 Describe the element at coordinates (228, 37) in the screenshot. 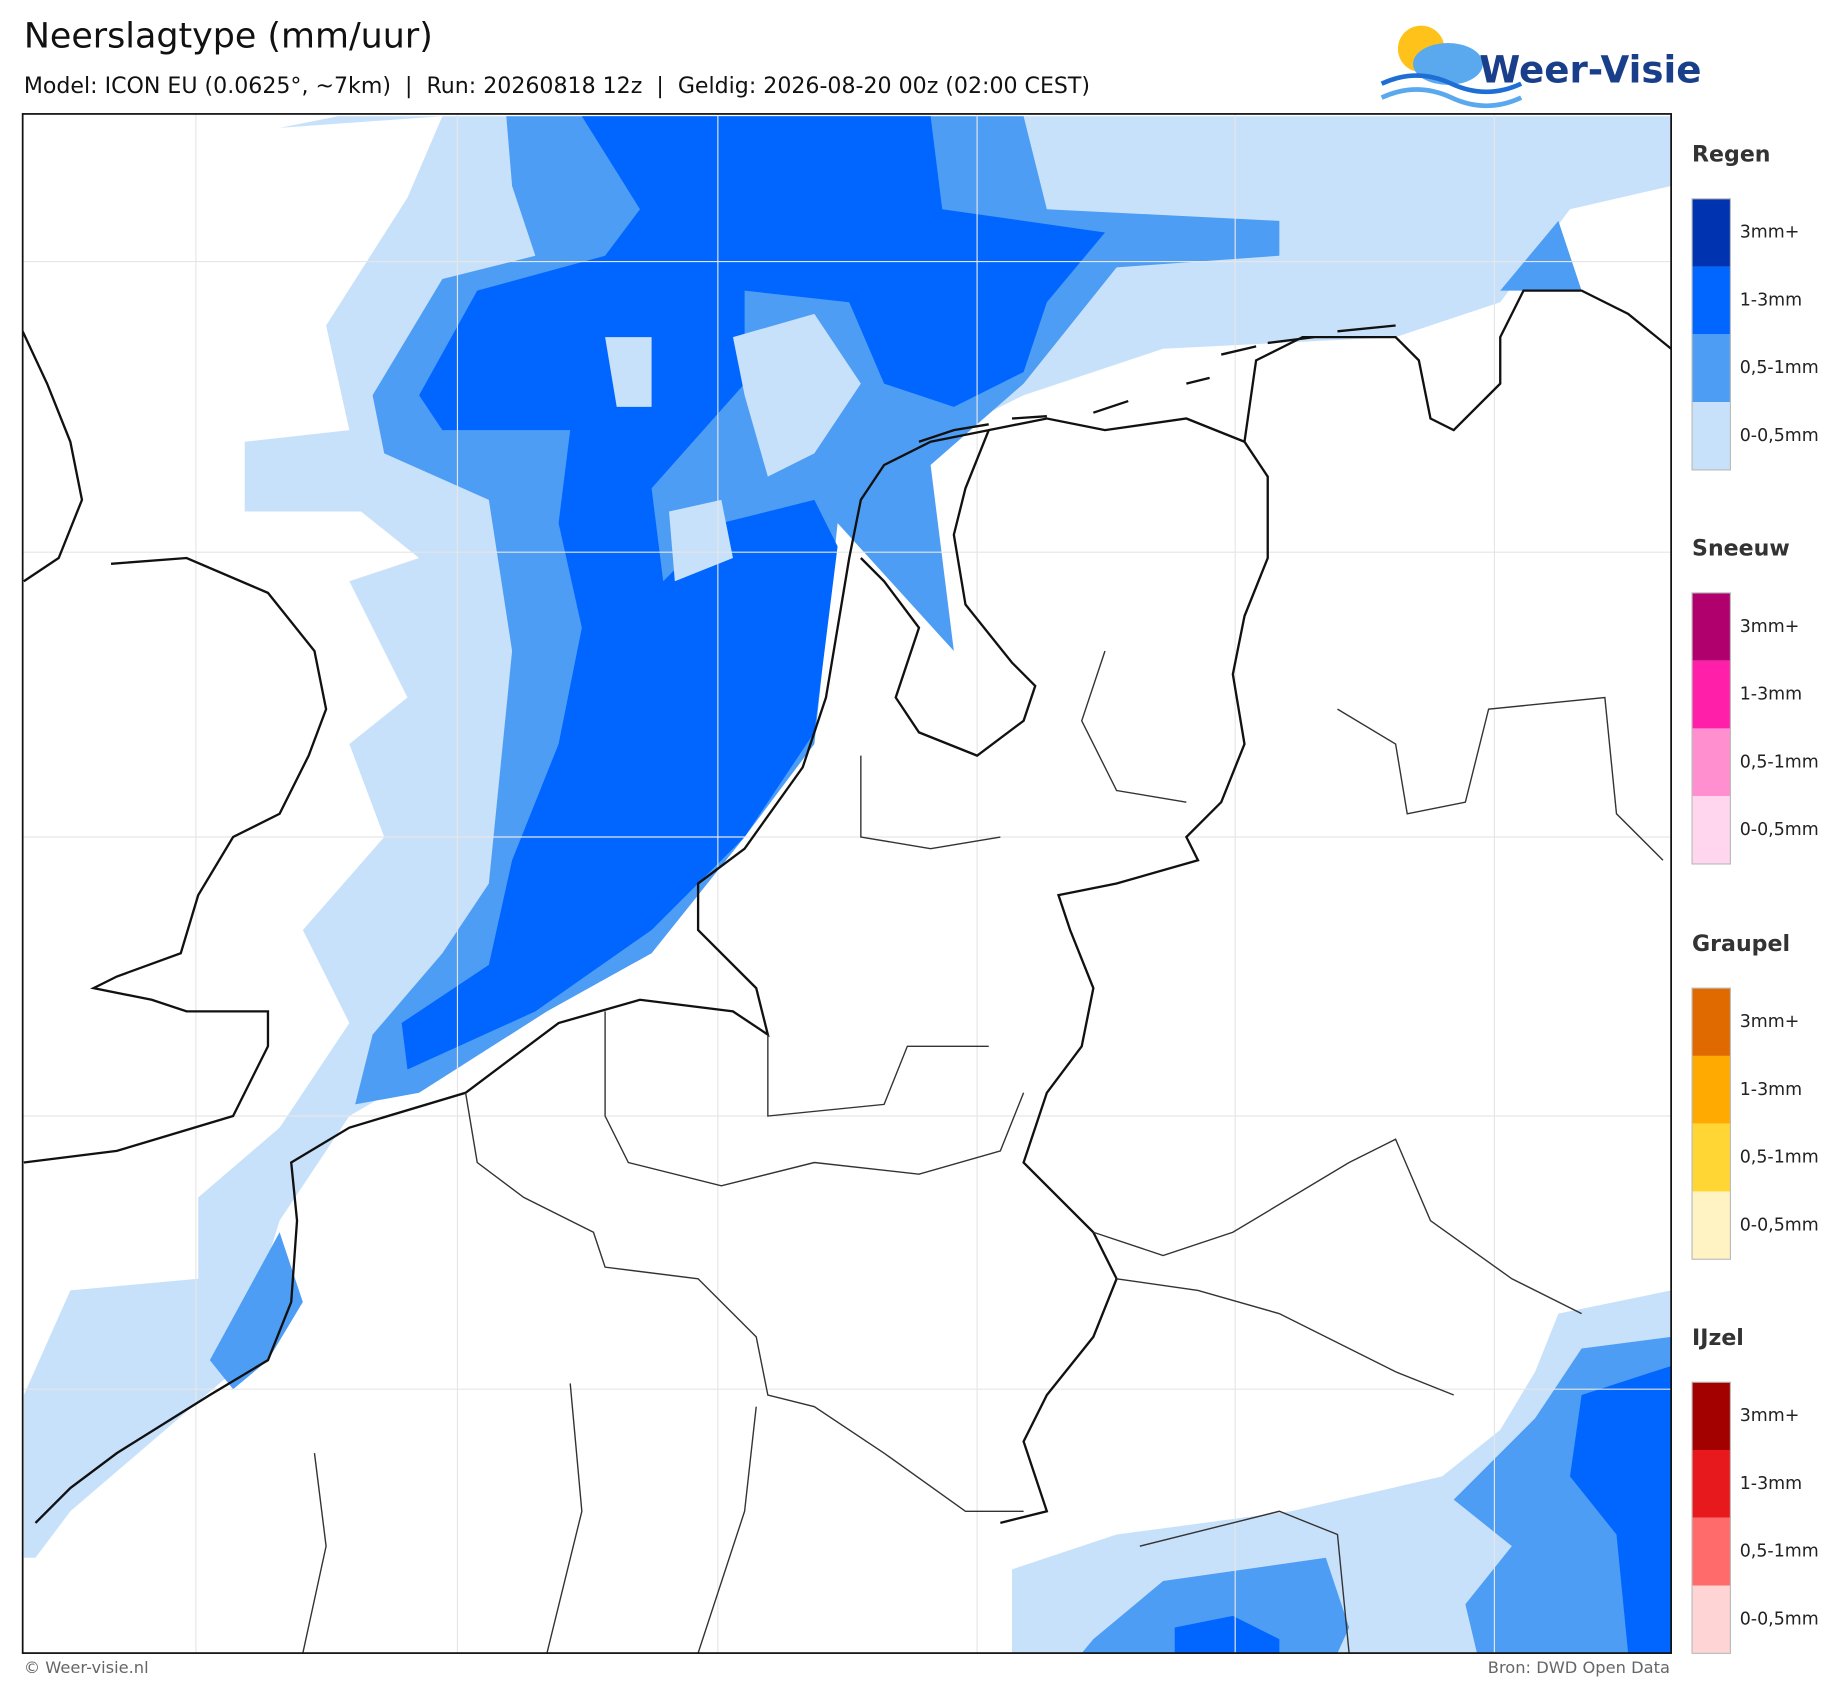

I see `title: Neerslagtype (mm/uur)` at that location.